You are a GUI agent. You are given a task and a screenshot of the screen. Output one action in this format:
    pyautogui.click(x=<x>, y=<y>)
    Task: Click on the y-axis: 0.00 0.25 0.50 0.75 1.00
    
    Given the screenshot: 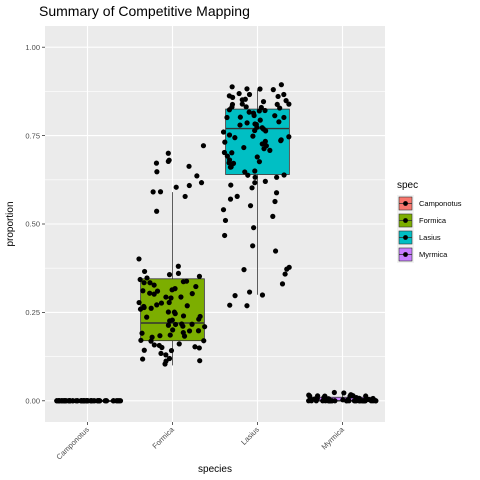 What is the action you would take?
    pyautogui.click(x=35, y=224)
    